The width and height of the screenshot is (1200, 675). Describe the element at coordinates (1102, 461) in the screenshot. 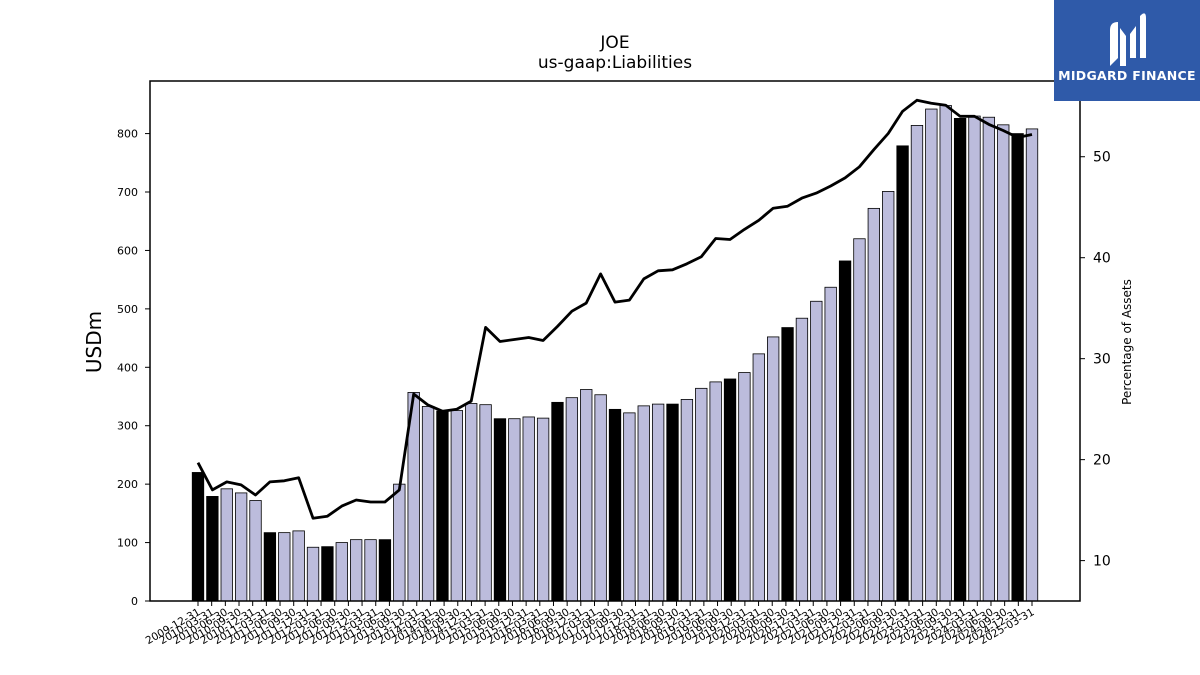

I see `y2-tick-label: 20` at that location.